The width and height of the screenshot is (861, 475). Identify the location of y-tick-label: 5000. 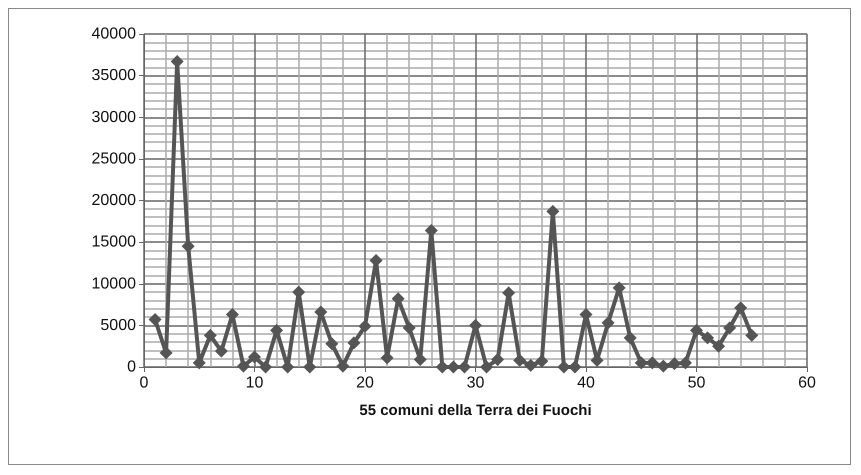
(118, 325).